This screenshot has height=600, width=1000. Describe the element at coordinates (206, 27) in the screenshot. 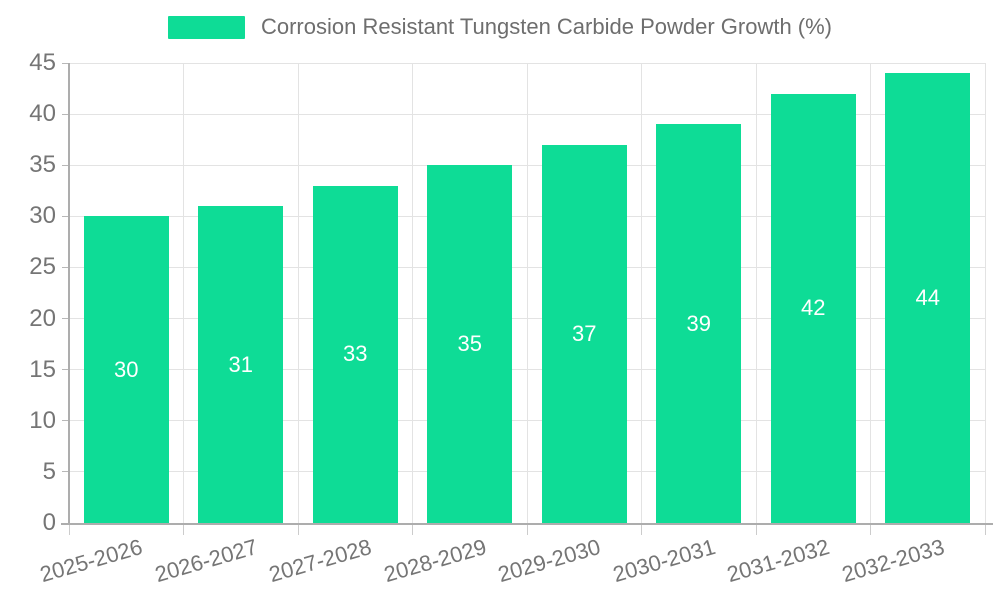

I see `legend-swatch-icon` at that location.